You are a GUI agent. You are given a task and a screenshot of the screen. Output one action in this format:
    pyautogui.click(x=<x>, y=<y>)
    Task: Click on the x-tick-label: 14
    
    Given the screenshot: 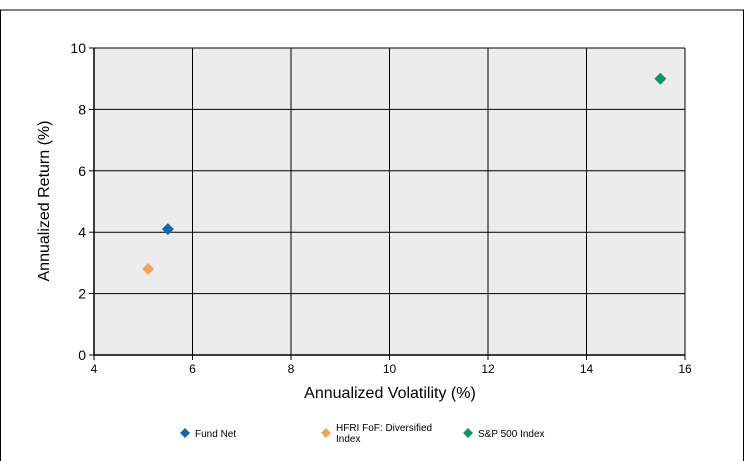 What is the action you would take?
    pyautogui.click(x=587, y=369)
    